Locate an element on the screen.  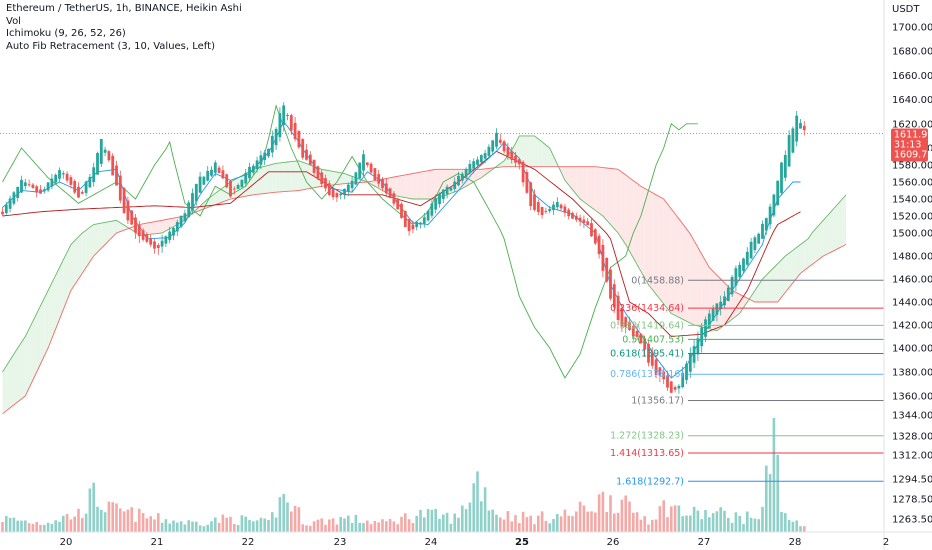
legend-volume: Vol is located at coordinates (13, 21).